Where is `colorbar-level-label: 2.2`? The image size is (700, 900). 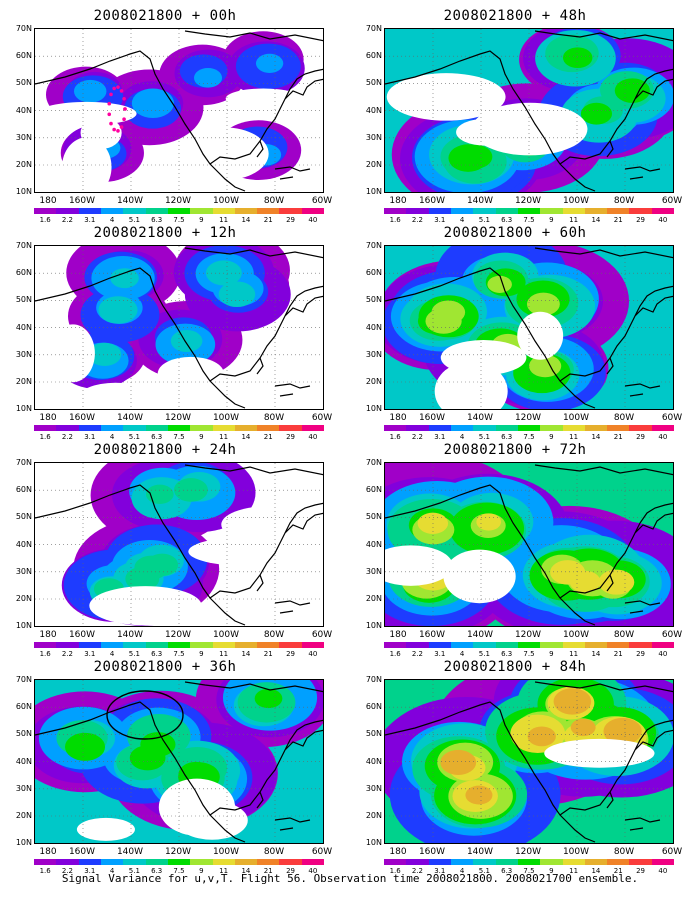 colorbar-level-label: 2.2 is located at coordinates (67, 437).